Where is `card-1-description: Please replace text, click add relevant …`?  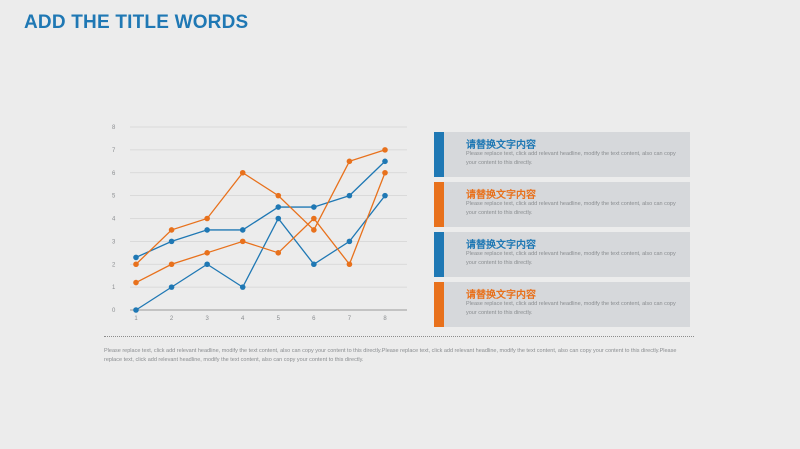 card-1-description: Please replace text, click add relevant … is located at coordinates (571, 158).